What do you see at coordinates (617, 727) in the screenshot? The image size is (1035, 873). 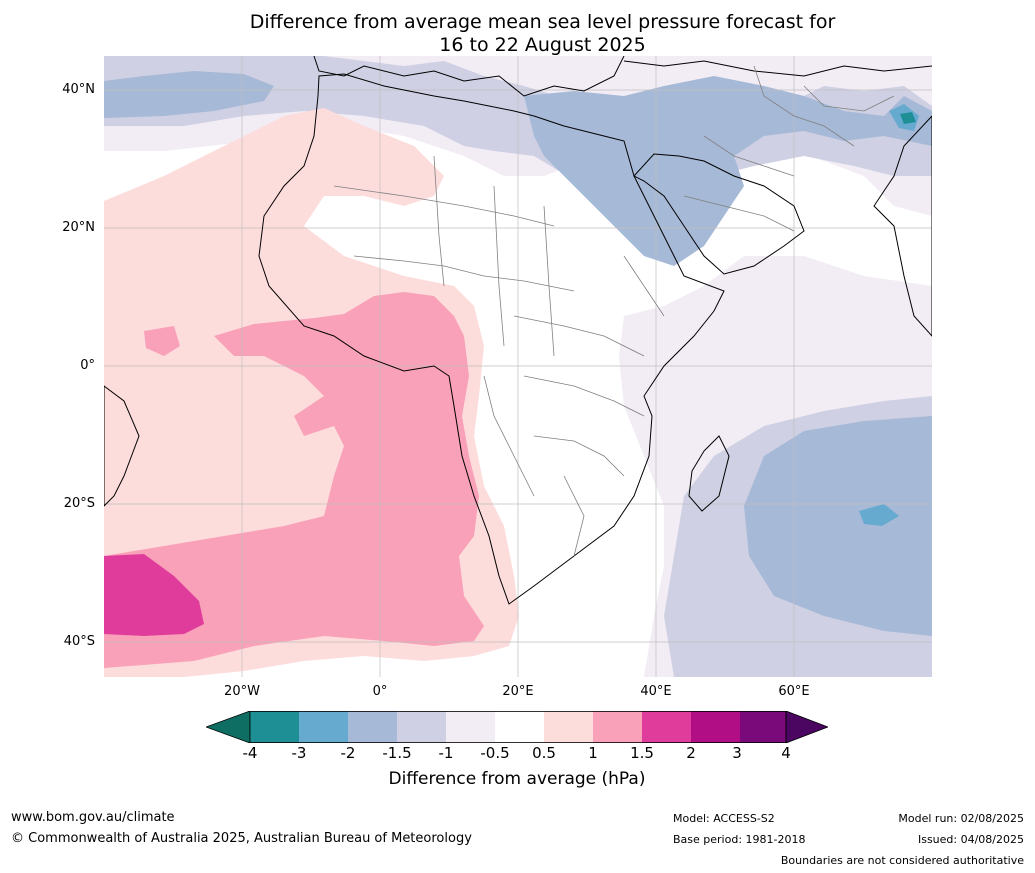 I see `colorbar-bin-pos1` at bounding box center [617, 727].